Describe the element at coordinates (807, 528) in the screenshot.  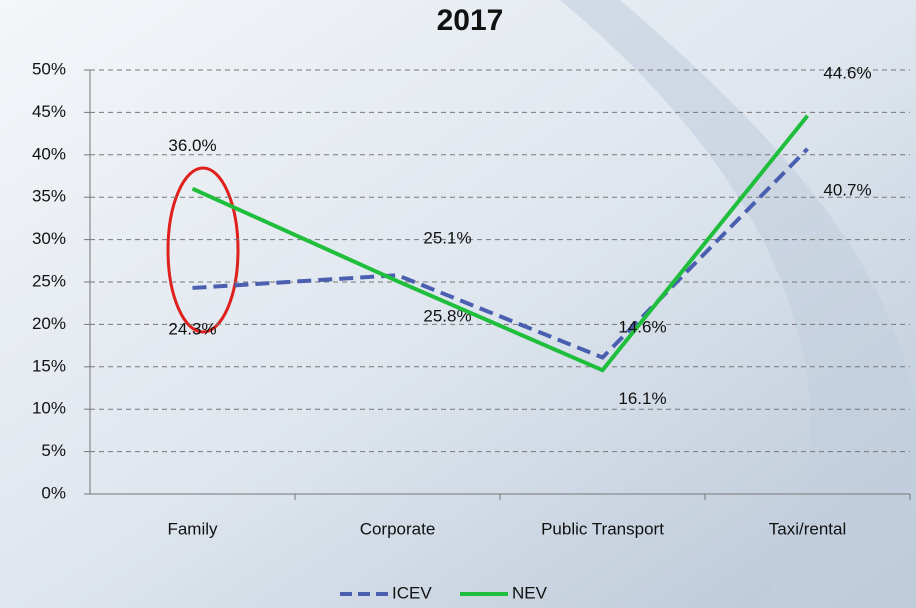
I see `x-tick-label: Taxi/rental` at that location.